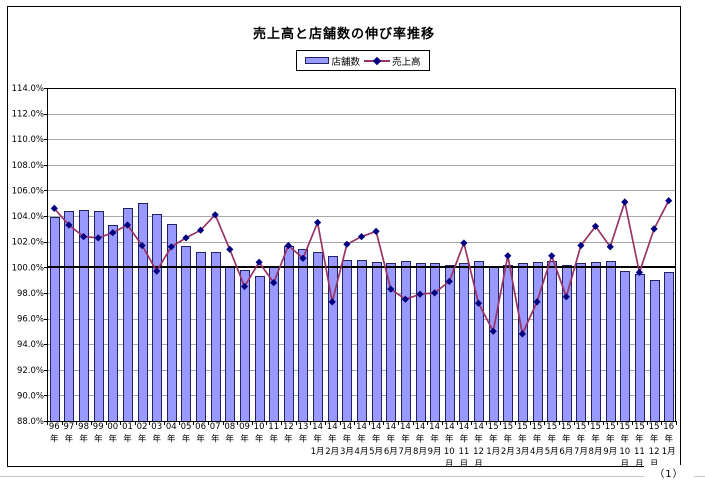 The height and width of the screenshot is (480, 705). Describe the element at coordinates (171, 427) in the screenshot. I see `svg-text: 04` at that location.